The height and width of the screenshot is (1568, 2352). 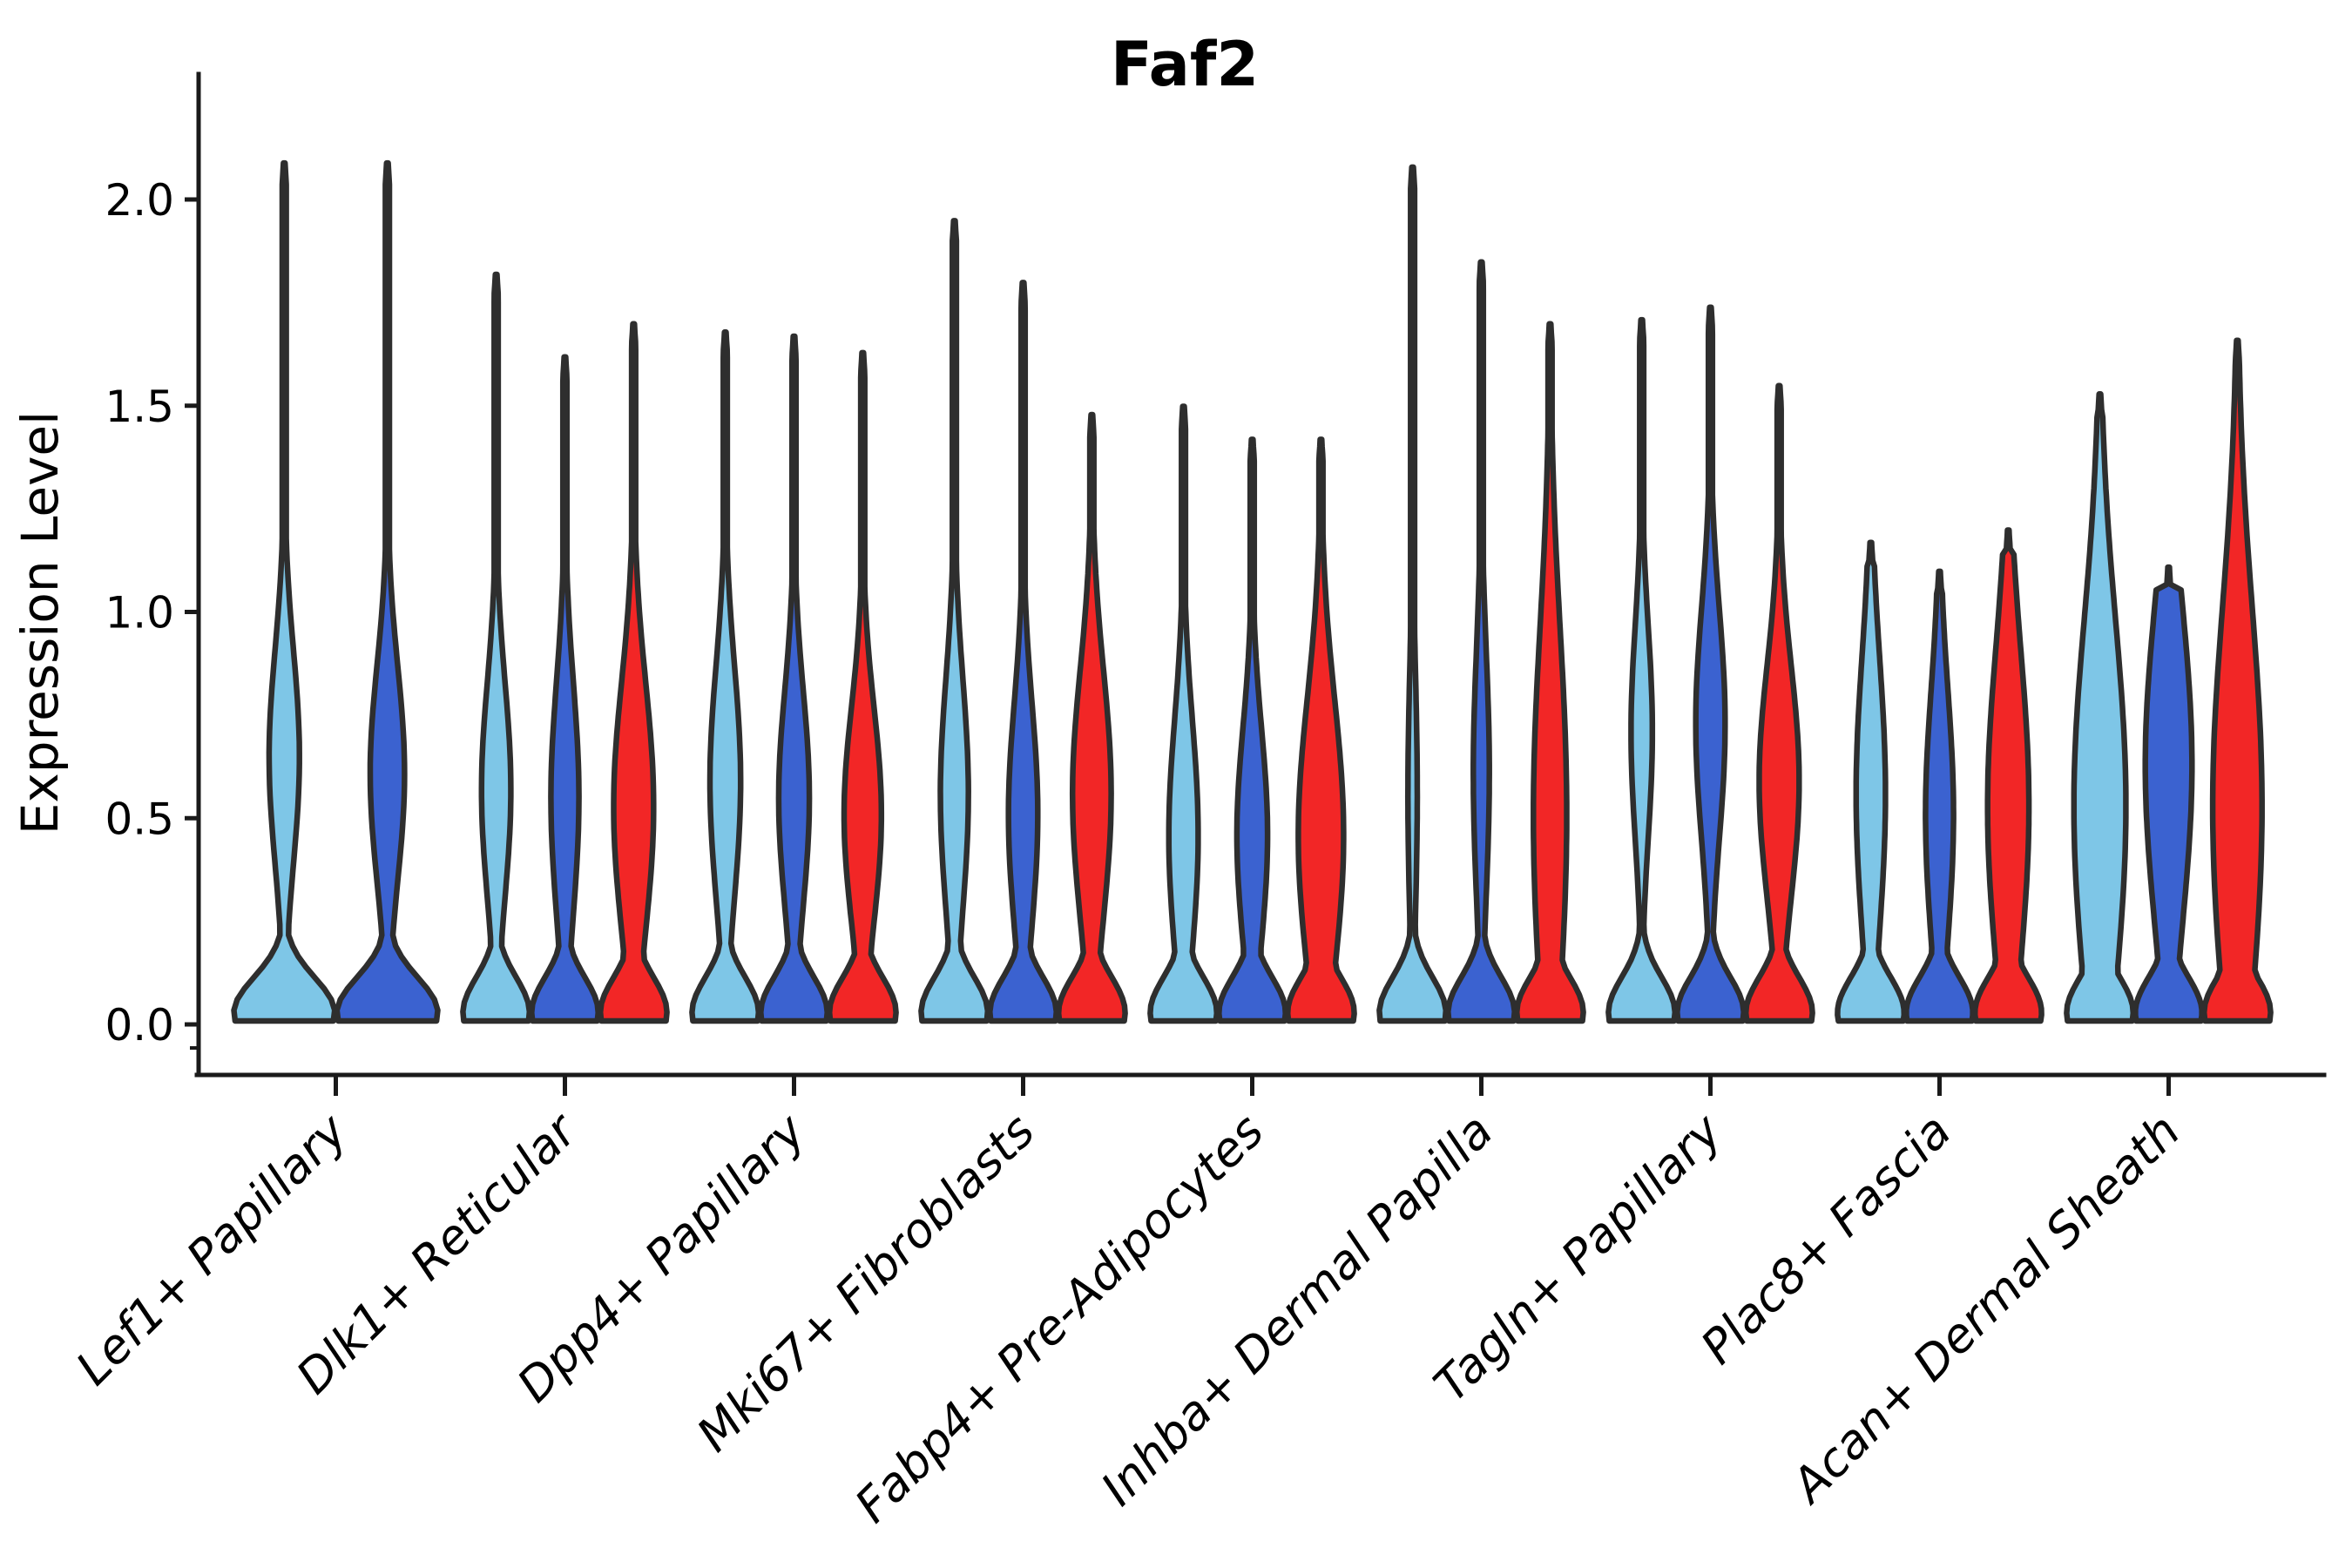 What do you see at coordinates (565, 689) in the screenshot?
I see `violin-dlk1-reticular-s1` at bounding box center [565, 689].